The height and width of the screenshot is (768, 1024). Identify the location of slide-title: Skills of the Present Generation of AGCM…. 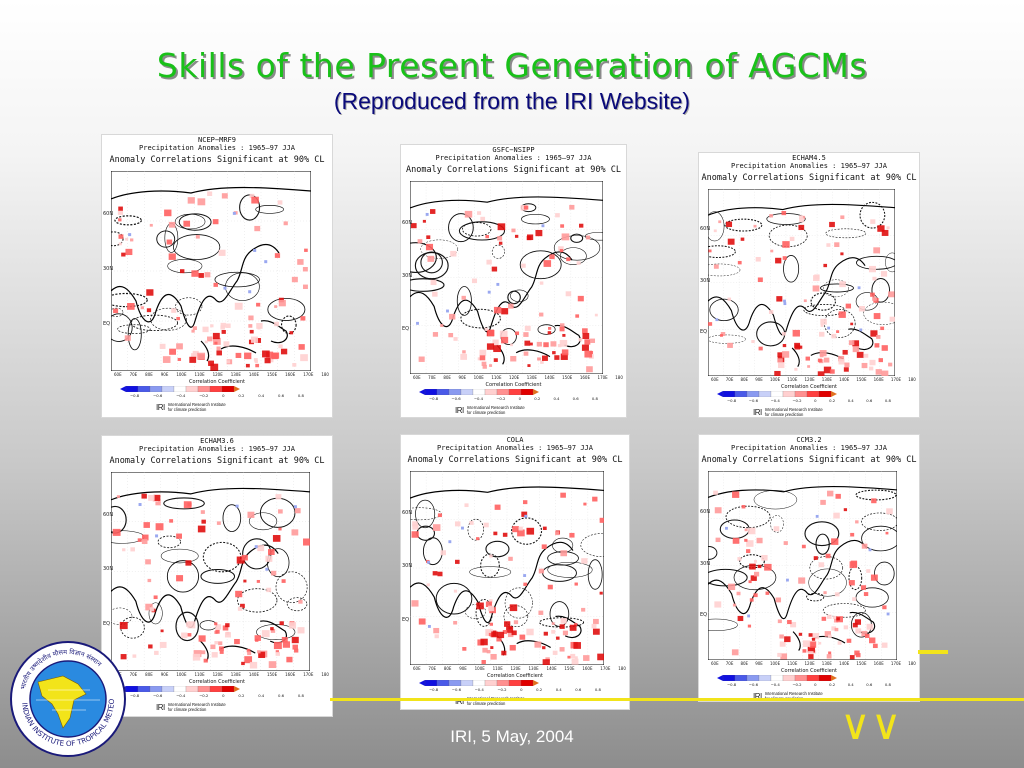
(512, 65).